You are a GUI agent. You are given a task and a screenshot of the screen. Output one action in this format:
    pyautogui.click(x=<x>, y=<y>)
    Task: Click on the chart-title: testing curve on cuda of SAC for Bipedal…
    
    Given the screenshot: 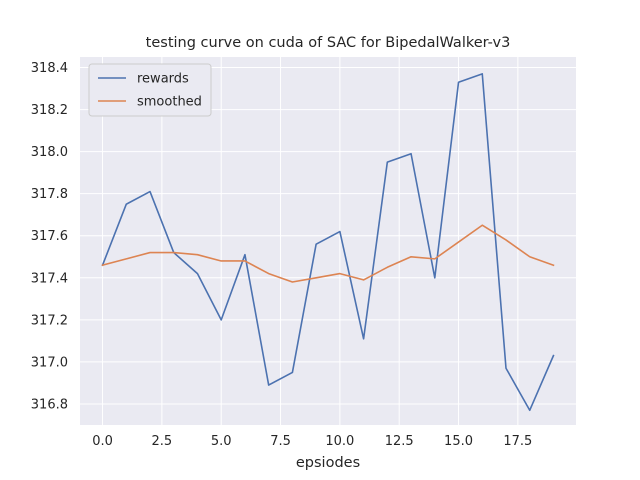 What is the action you would take?
    pyautogui.click(x=328, y=43)
    